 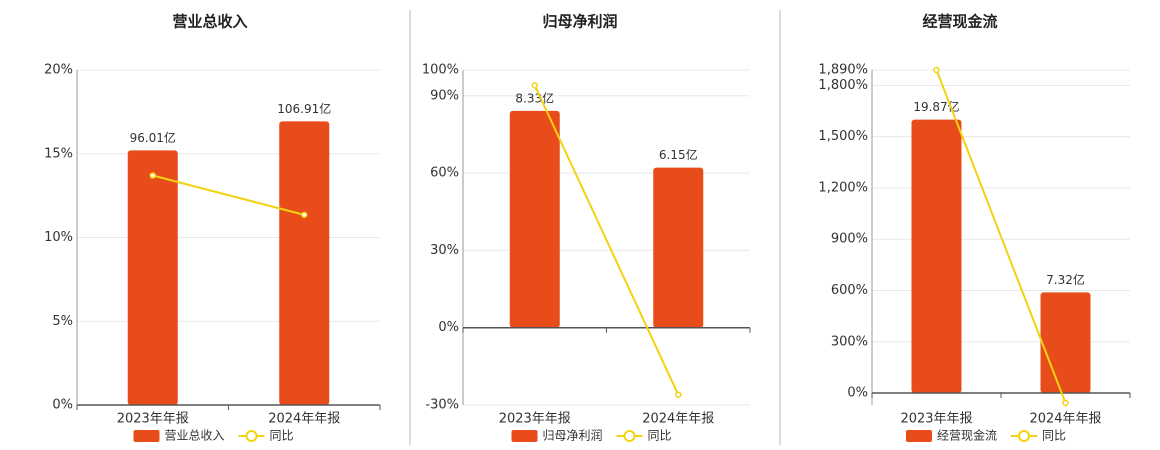 What do you see at coordinates (62, 321) in the screenshot?
I see `y-tick-label: 5%` at bounding box center [62, 321].